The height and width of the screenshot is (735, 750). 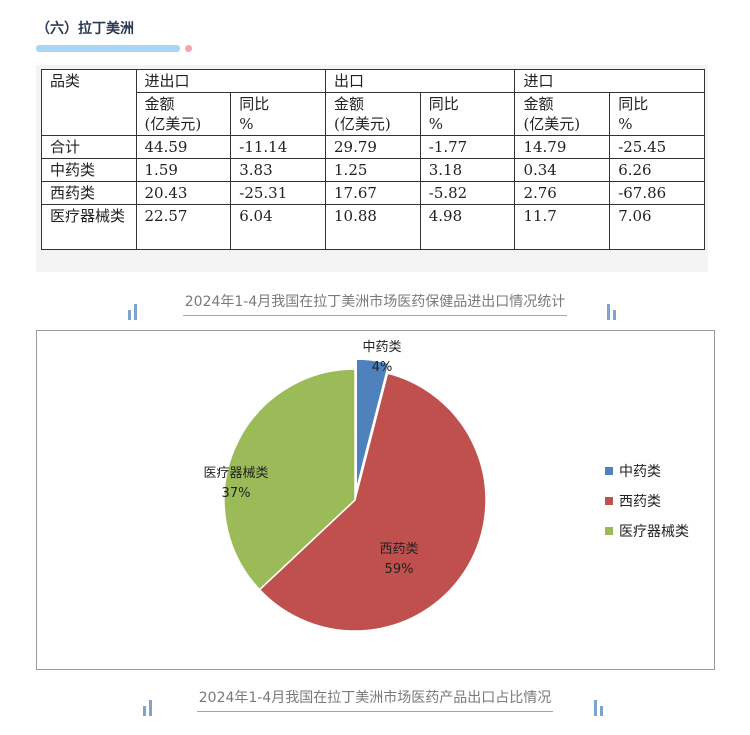 I want to click on table-header-row: 品类 进出口 出口 进口, so click(x=373, y=102).